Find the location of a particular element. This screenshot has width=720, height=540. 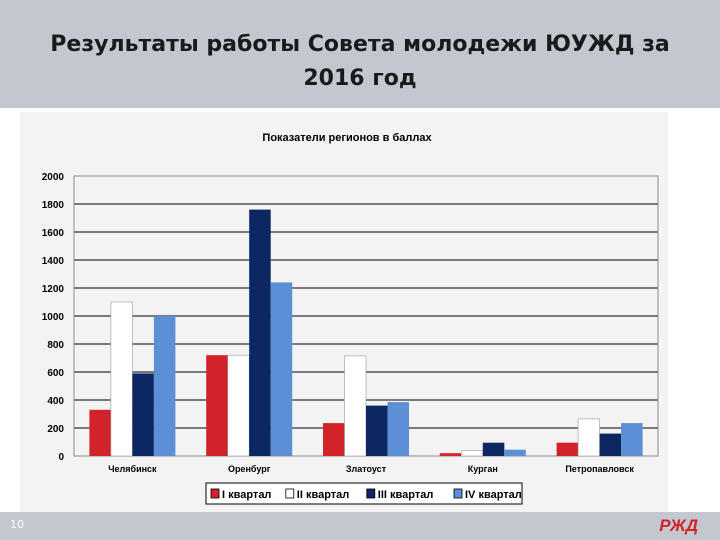

y-tick-label: 200 is located at coordinates (55, 429).